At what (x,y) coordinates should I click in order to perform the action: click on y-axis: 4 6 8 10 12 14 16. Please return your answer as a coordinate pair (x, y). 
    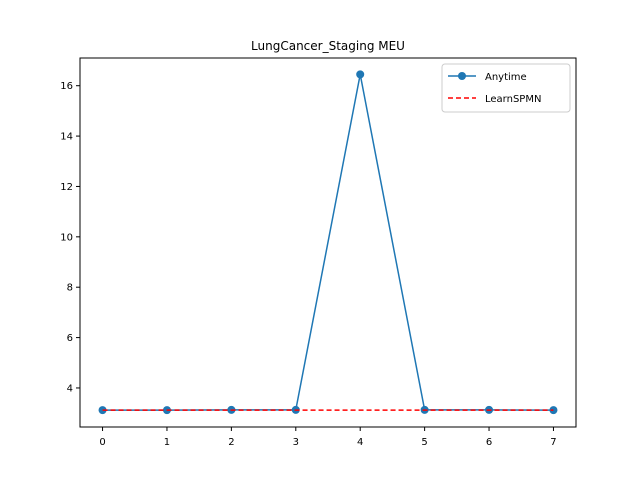
    Looking at the image, I should click on (70, 237).